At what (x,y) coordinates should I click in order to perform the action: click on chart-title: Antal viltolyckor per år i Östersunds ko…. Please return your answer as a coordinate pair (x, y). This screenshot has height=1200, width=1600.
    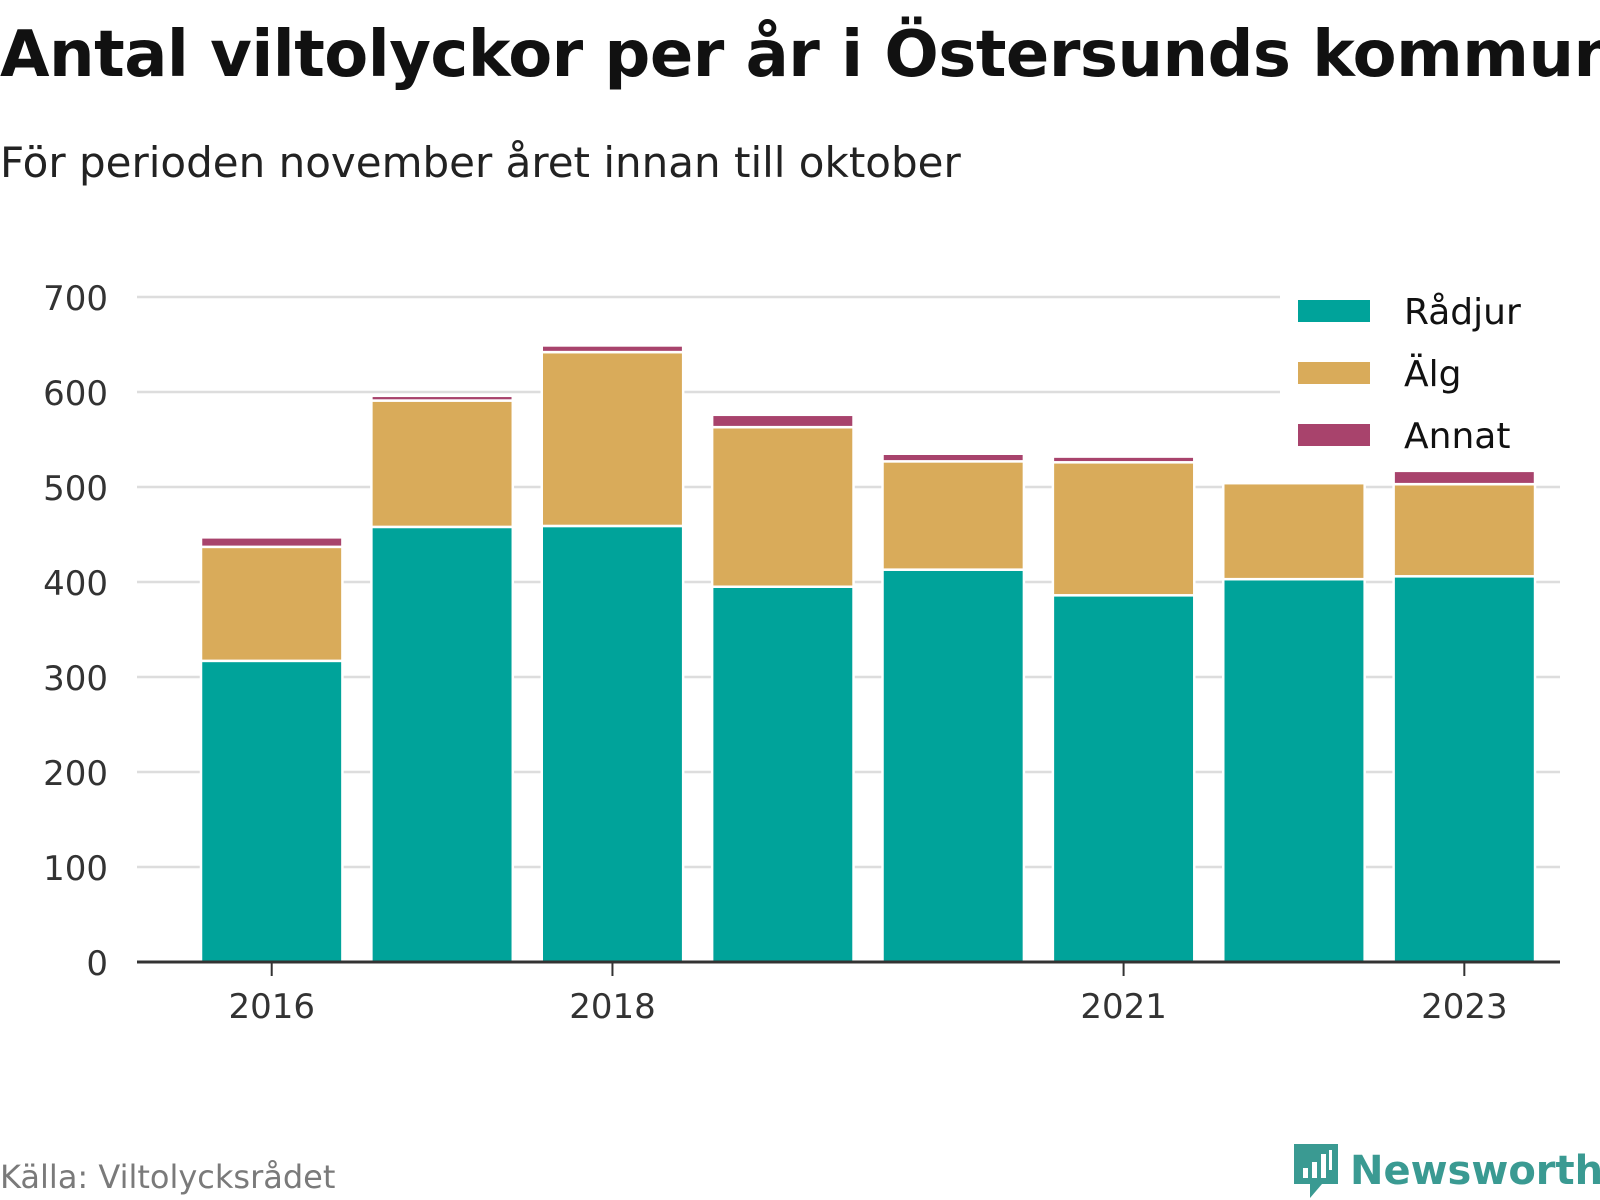
    Looking at the image, I should click on (800, 55).